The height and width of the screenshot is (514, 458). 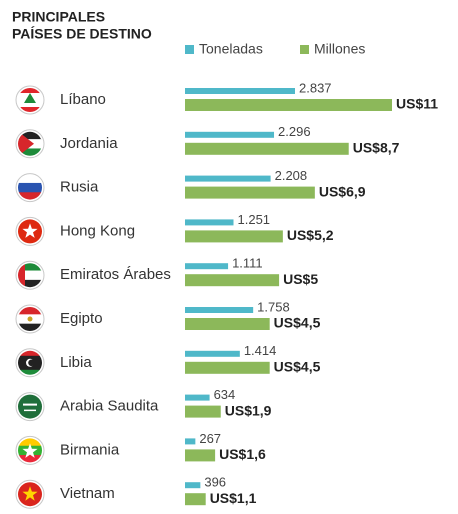 I want to click on category-label: Líbano, so click(x=83, y=99).